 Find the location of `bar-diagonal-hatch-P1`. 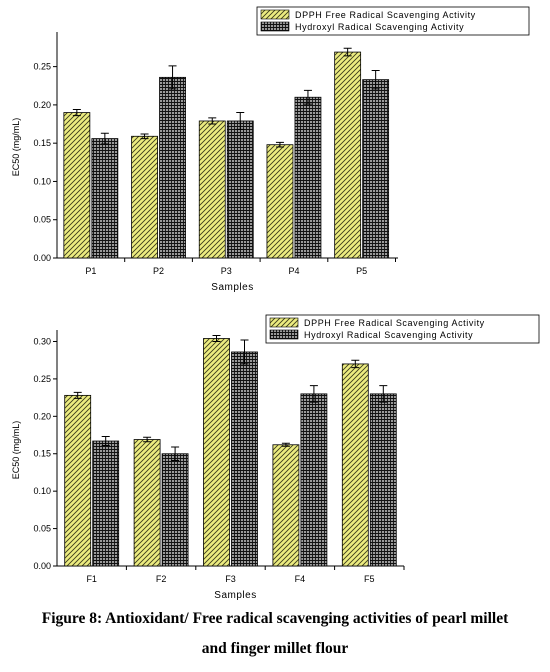

bar-diagonal-hatch-P1 is located at coordinates (77, 185).